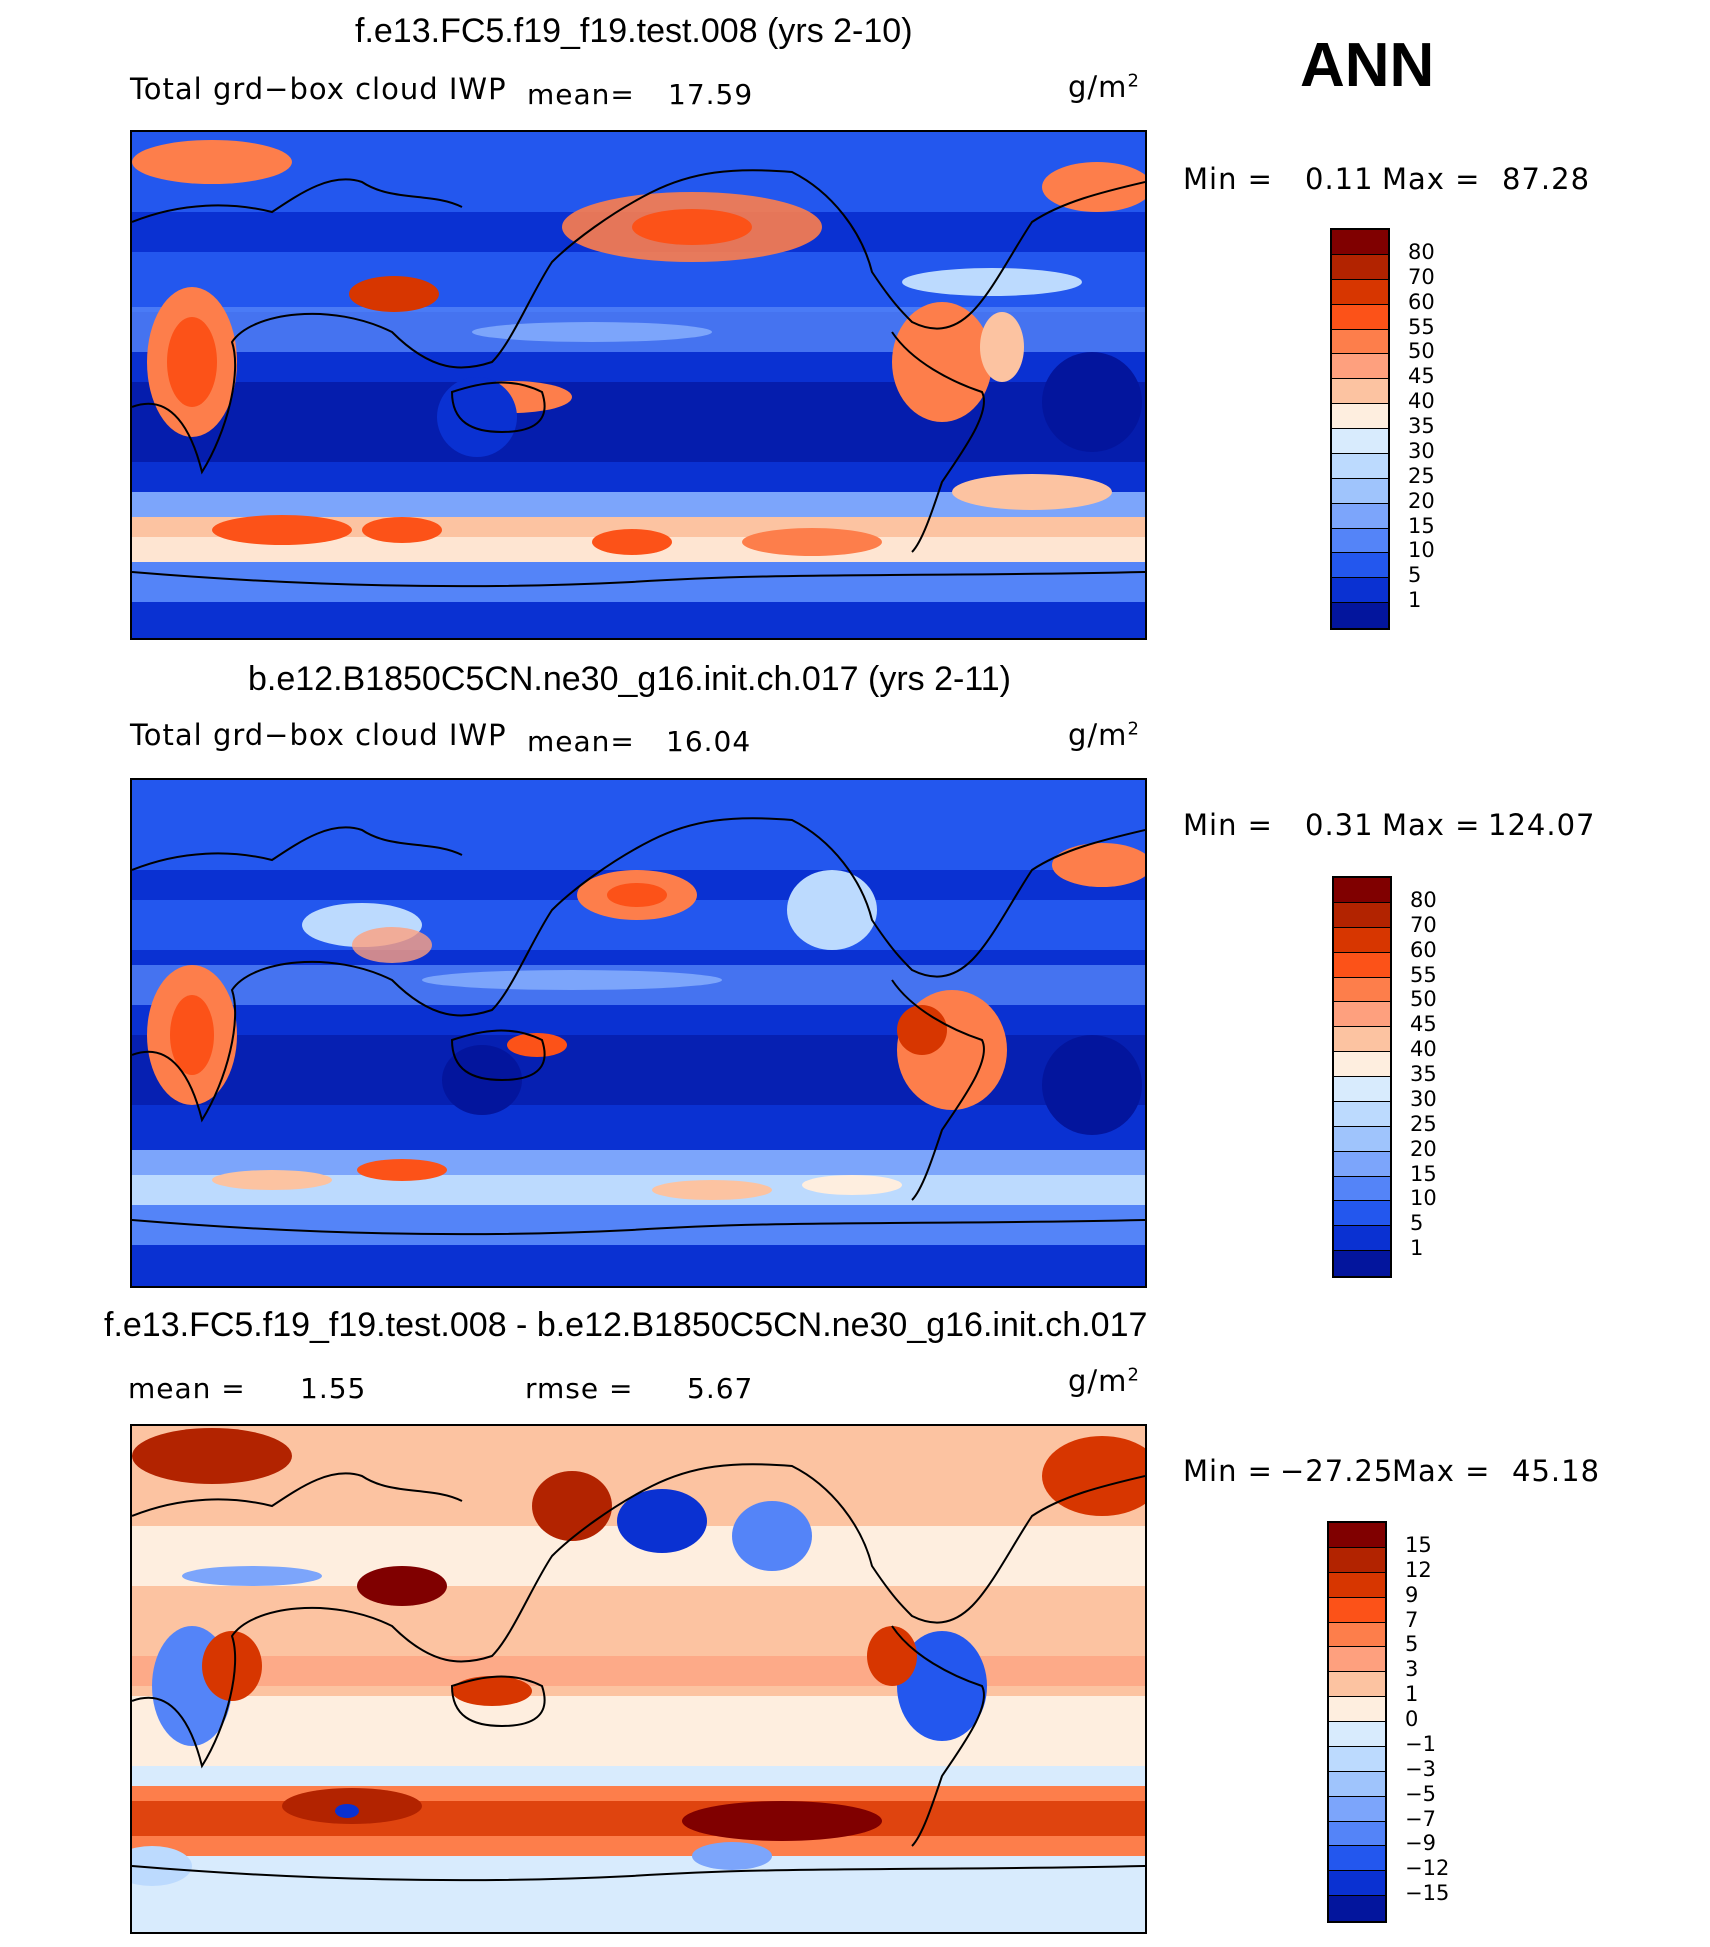  Describe the element at coordinates (1421, 376) in the screenshot. I see `colorbar-tick-label: 45` at that location.